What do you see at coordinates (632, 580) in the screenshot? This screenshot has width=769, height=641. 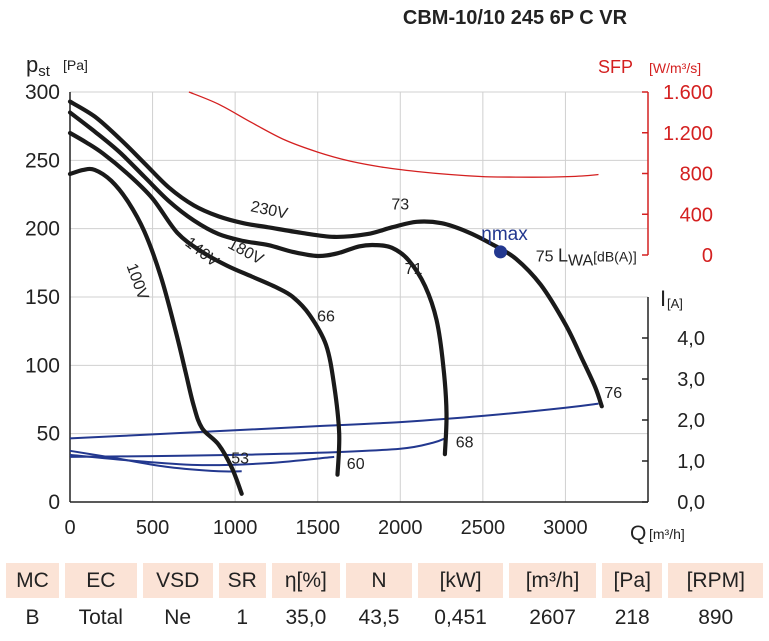 I see `spec-header-cell: [Pa]` at bounding box center [632, 580].